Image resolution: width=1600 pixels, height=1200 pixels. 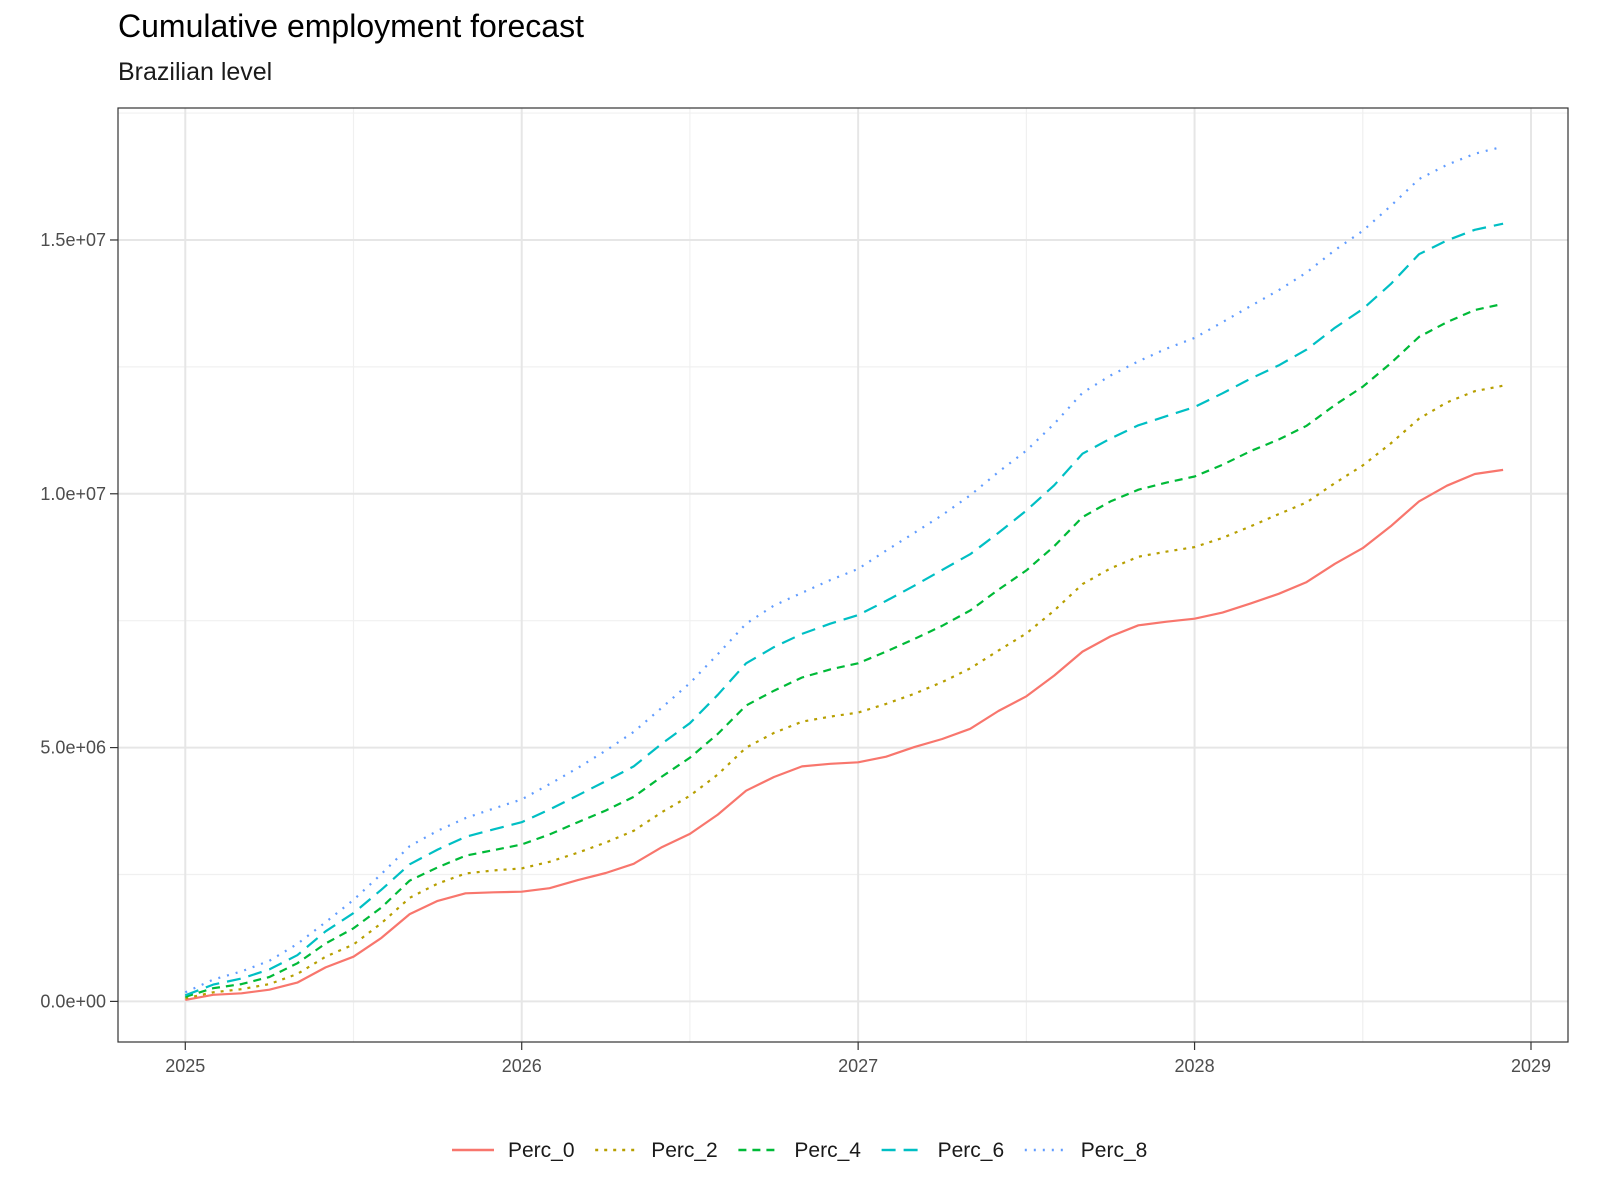 What do you see at coordinates (73, 1001) in the screenshot?
I see `y-tick-label: 0.0e+00` at bounding box center [73, 1001].